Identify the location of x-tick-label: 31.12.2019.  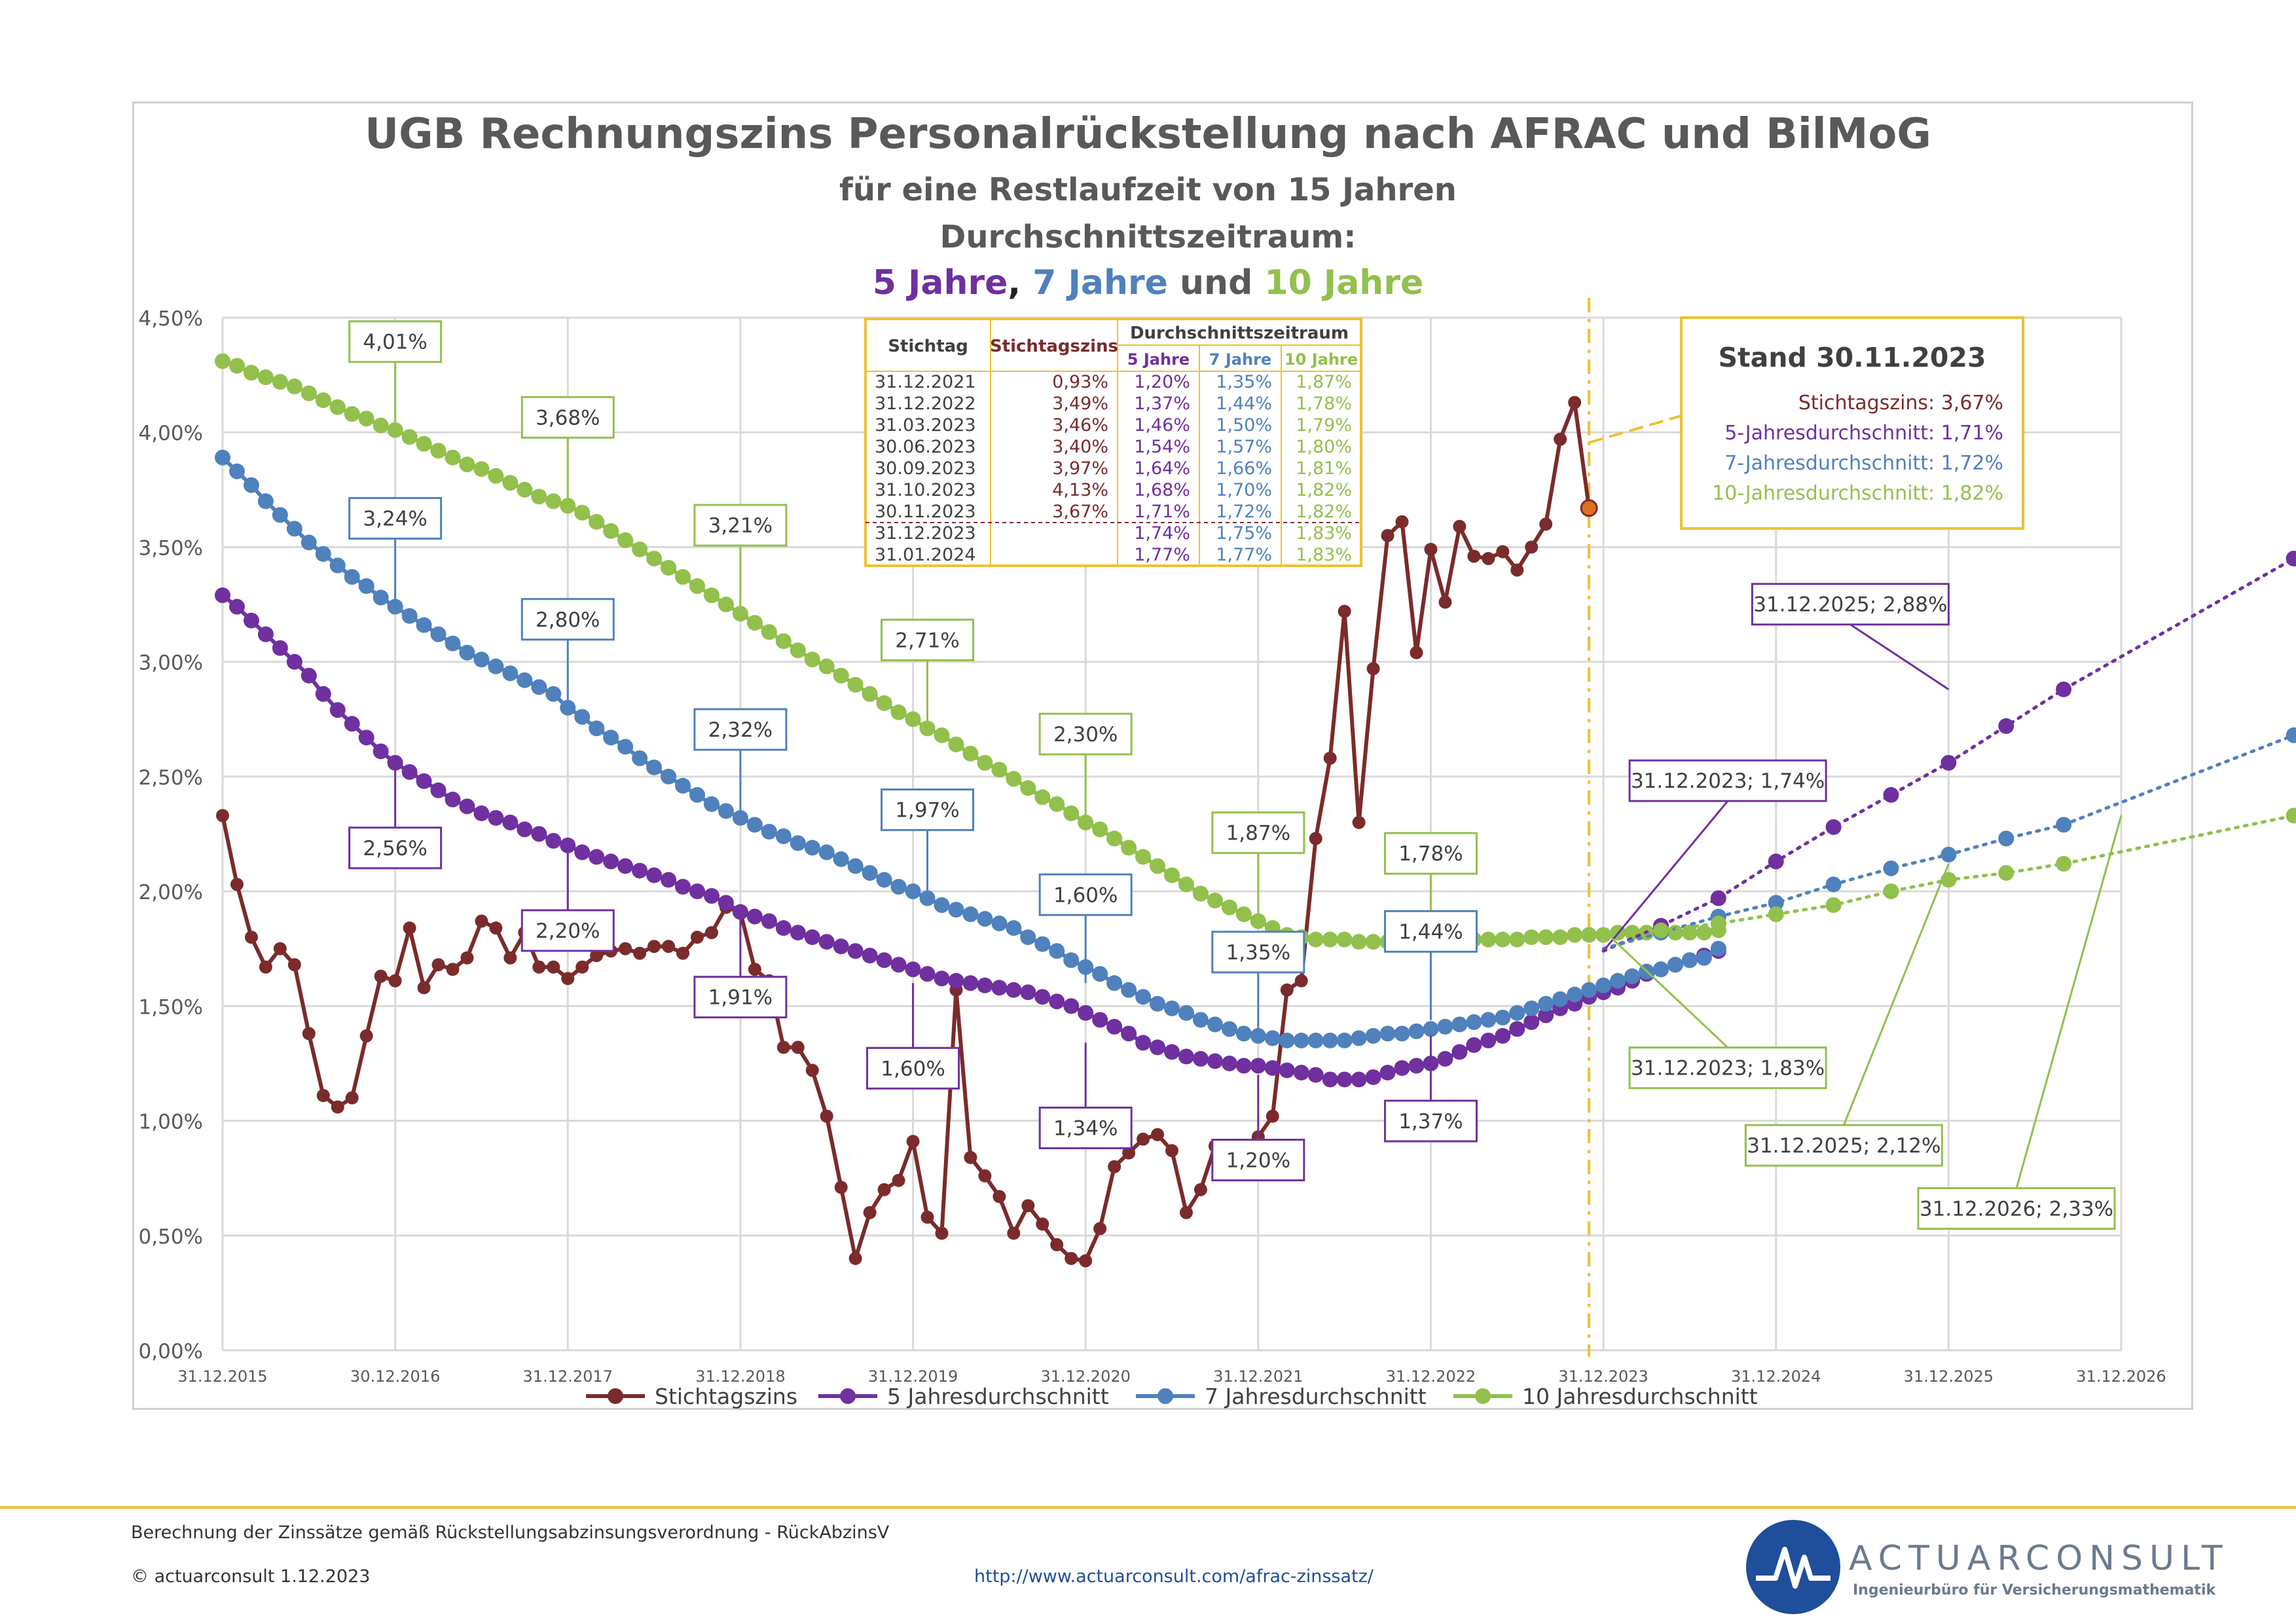
(913, 1376).